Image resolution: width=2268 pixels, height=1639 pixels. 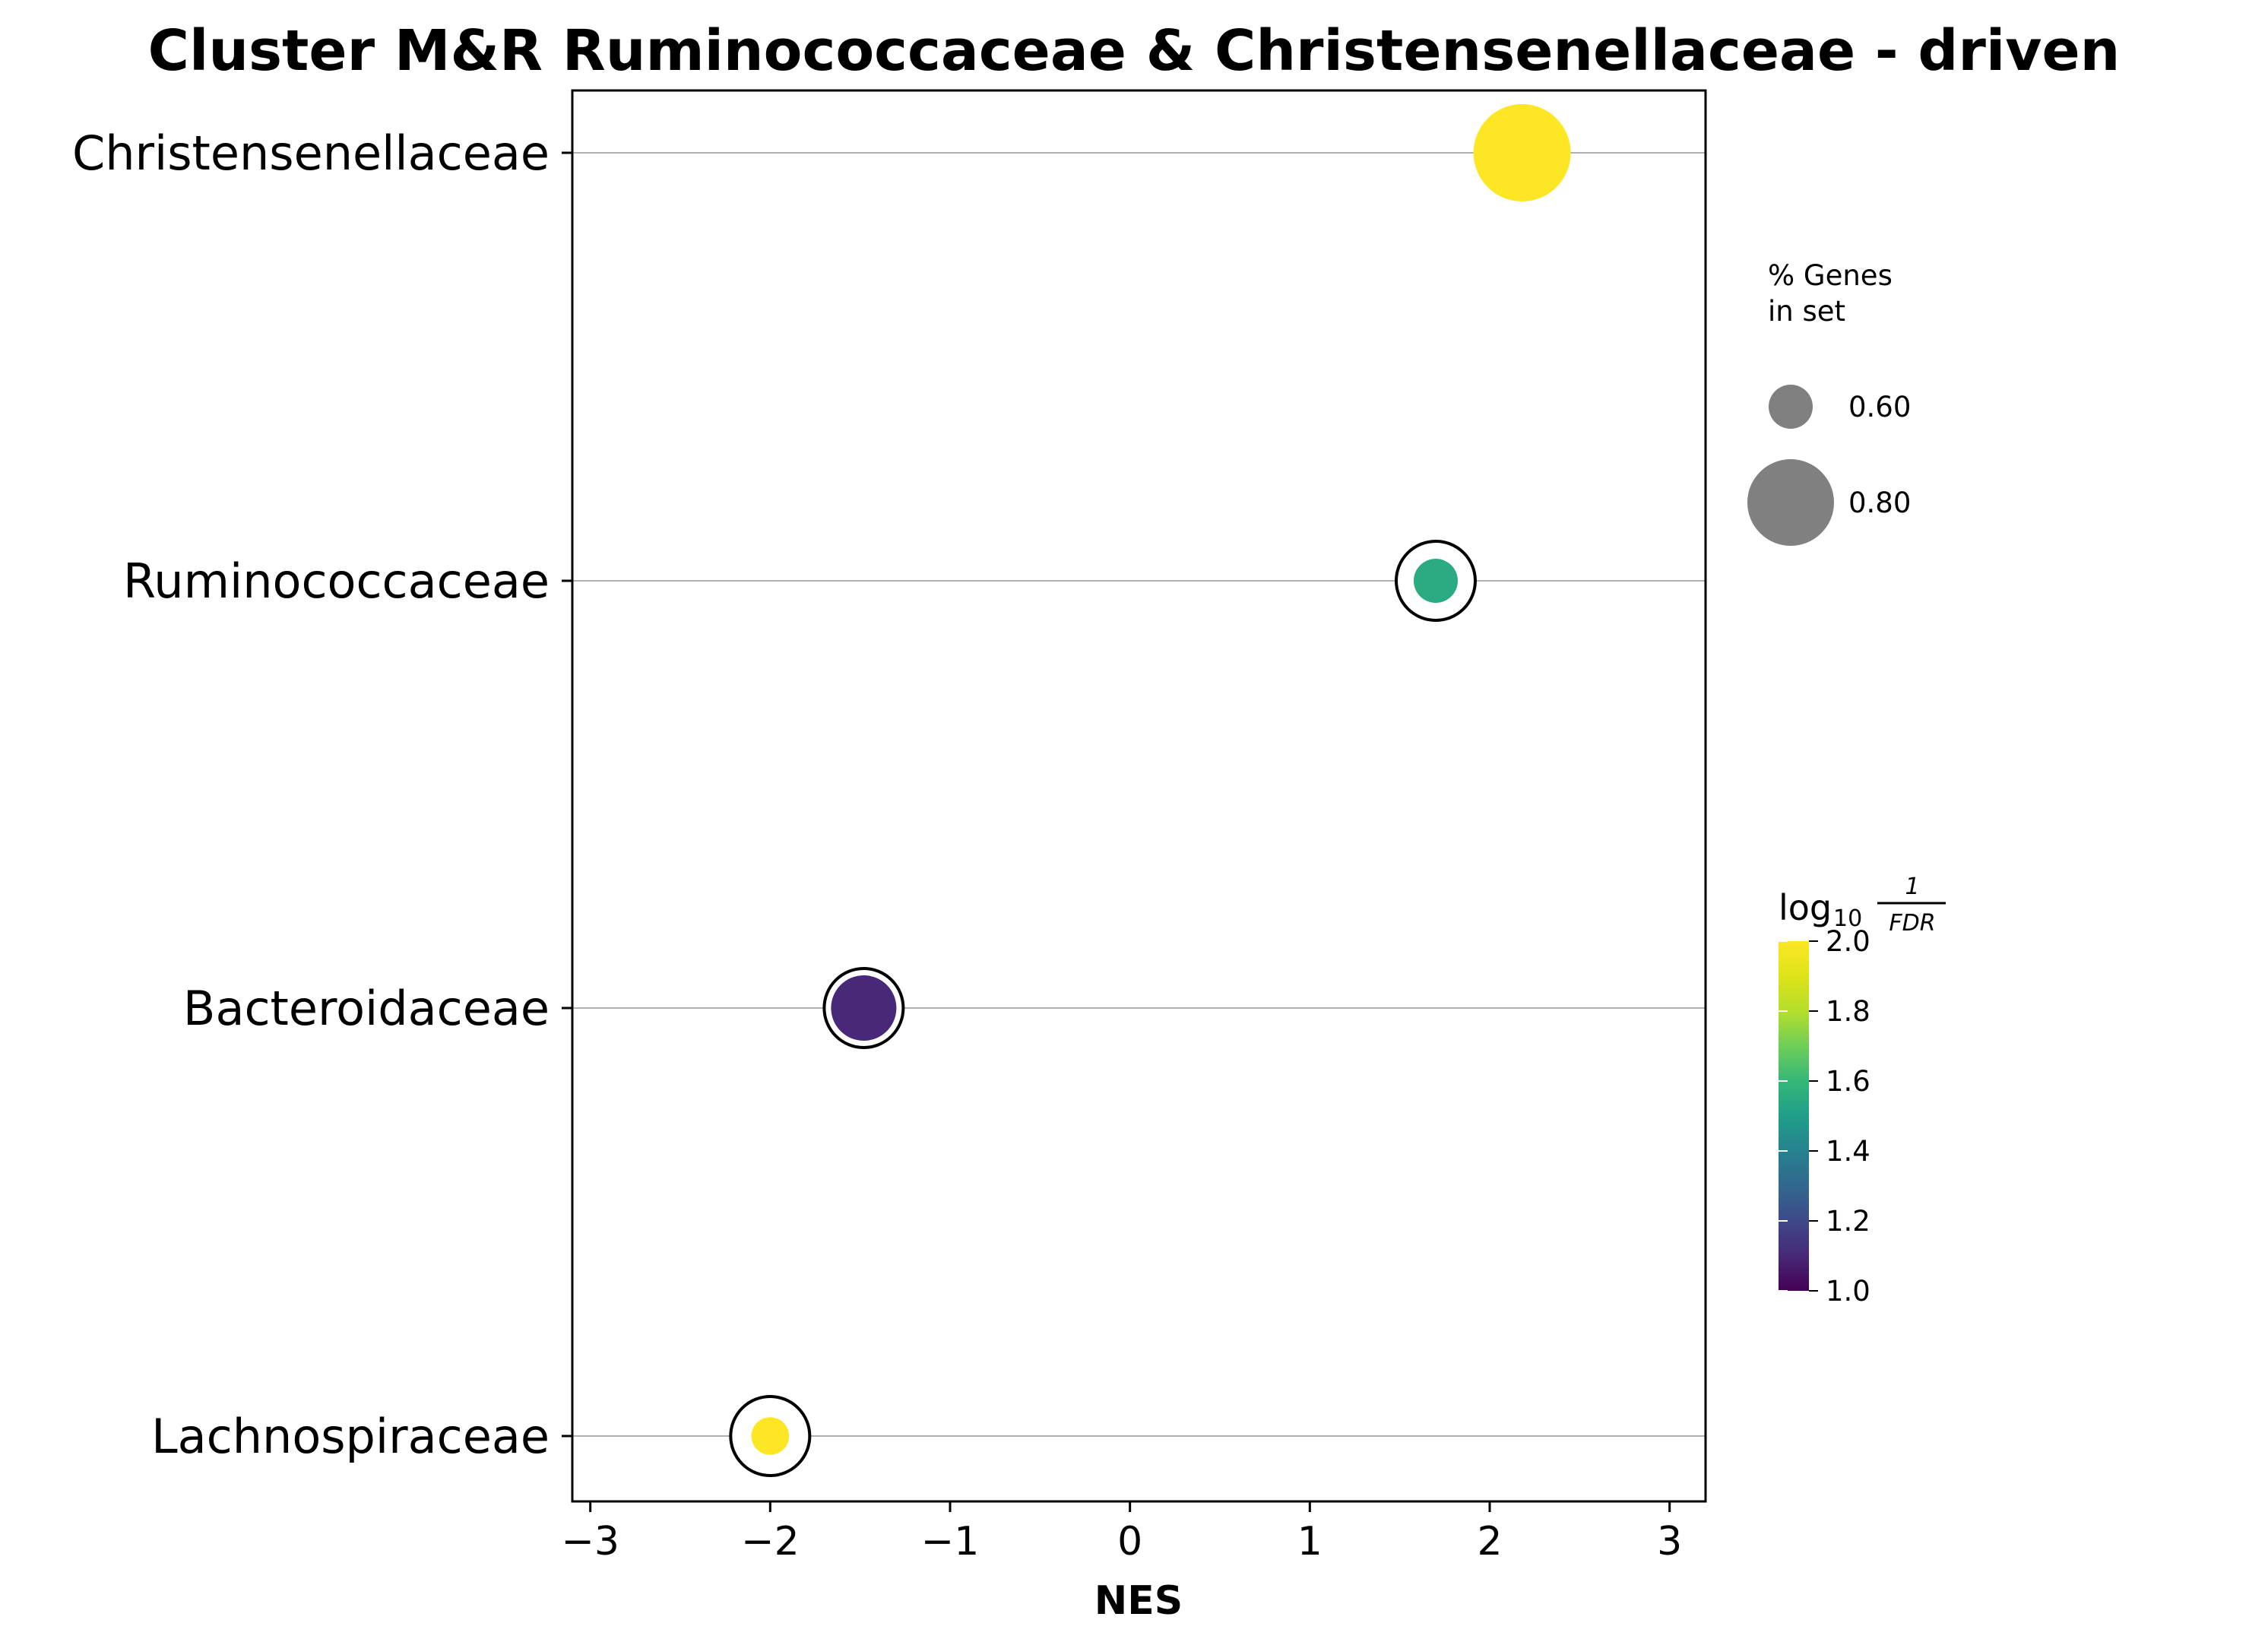 I want to click on colorbar-tick-label: 2.0, so click(x=1848, y=942).